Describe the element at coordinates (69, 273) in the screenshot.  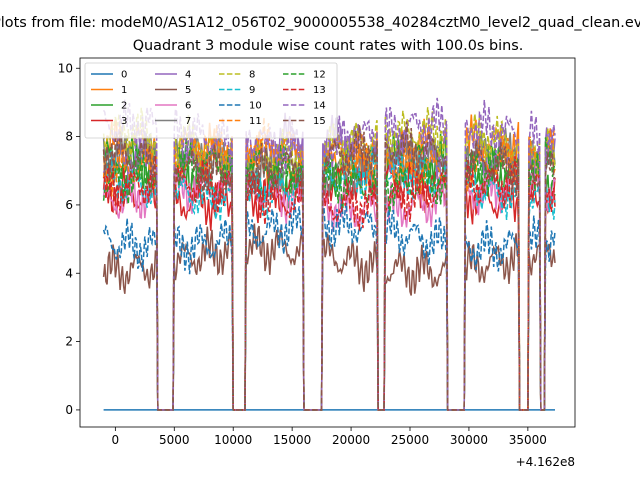
I see `y-tick-label: 4` at that location.